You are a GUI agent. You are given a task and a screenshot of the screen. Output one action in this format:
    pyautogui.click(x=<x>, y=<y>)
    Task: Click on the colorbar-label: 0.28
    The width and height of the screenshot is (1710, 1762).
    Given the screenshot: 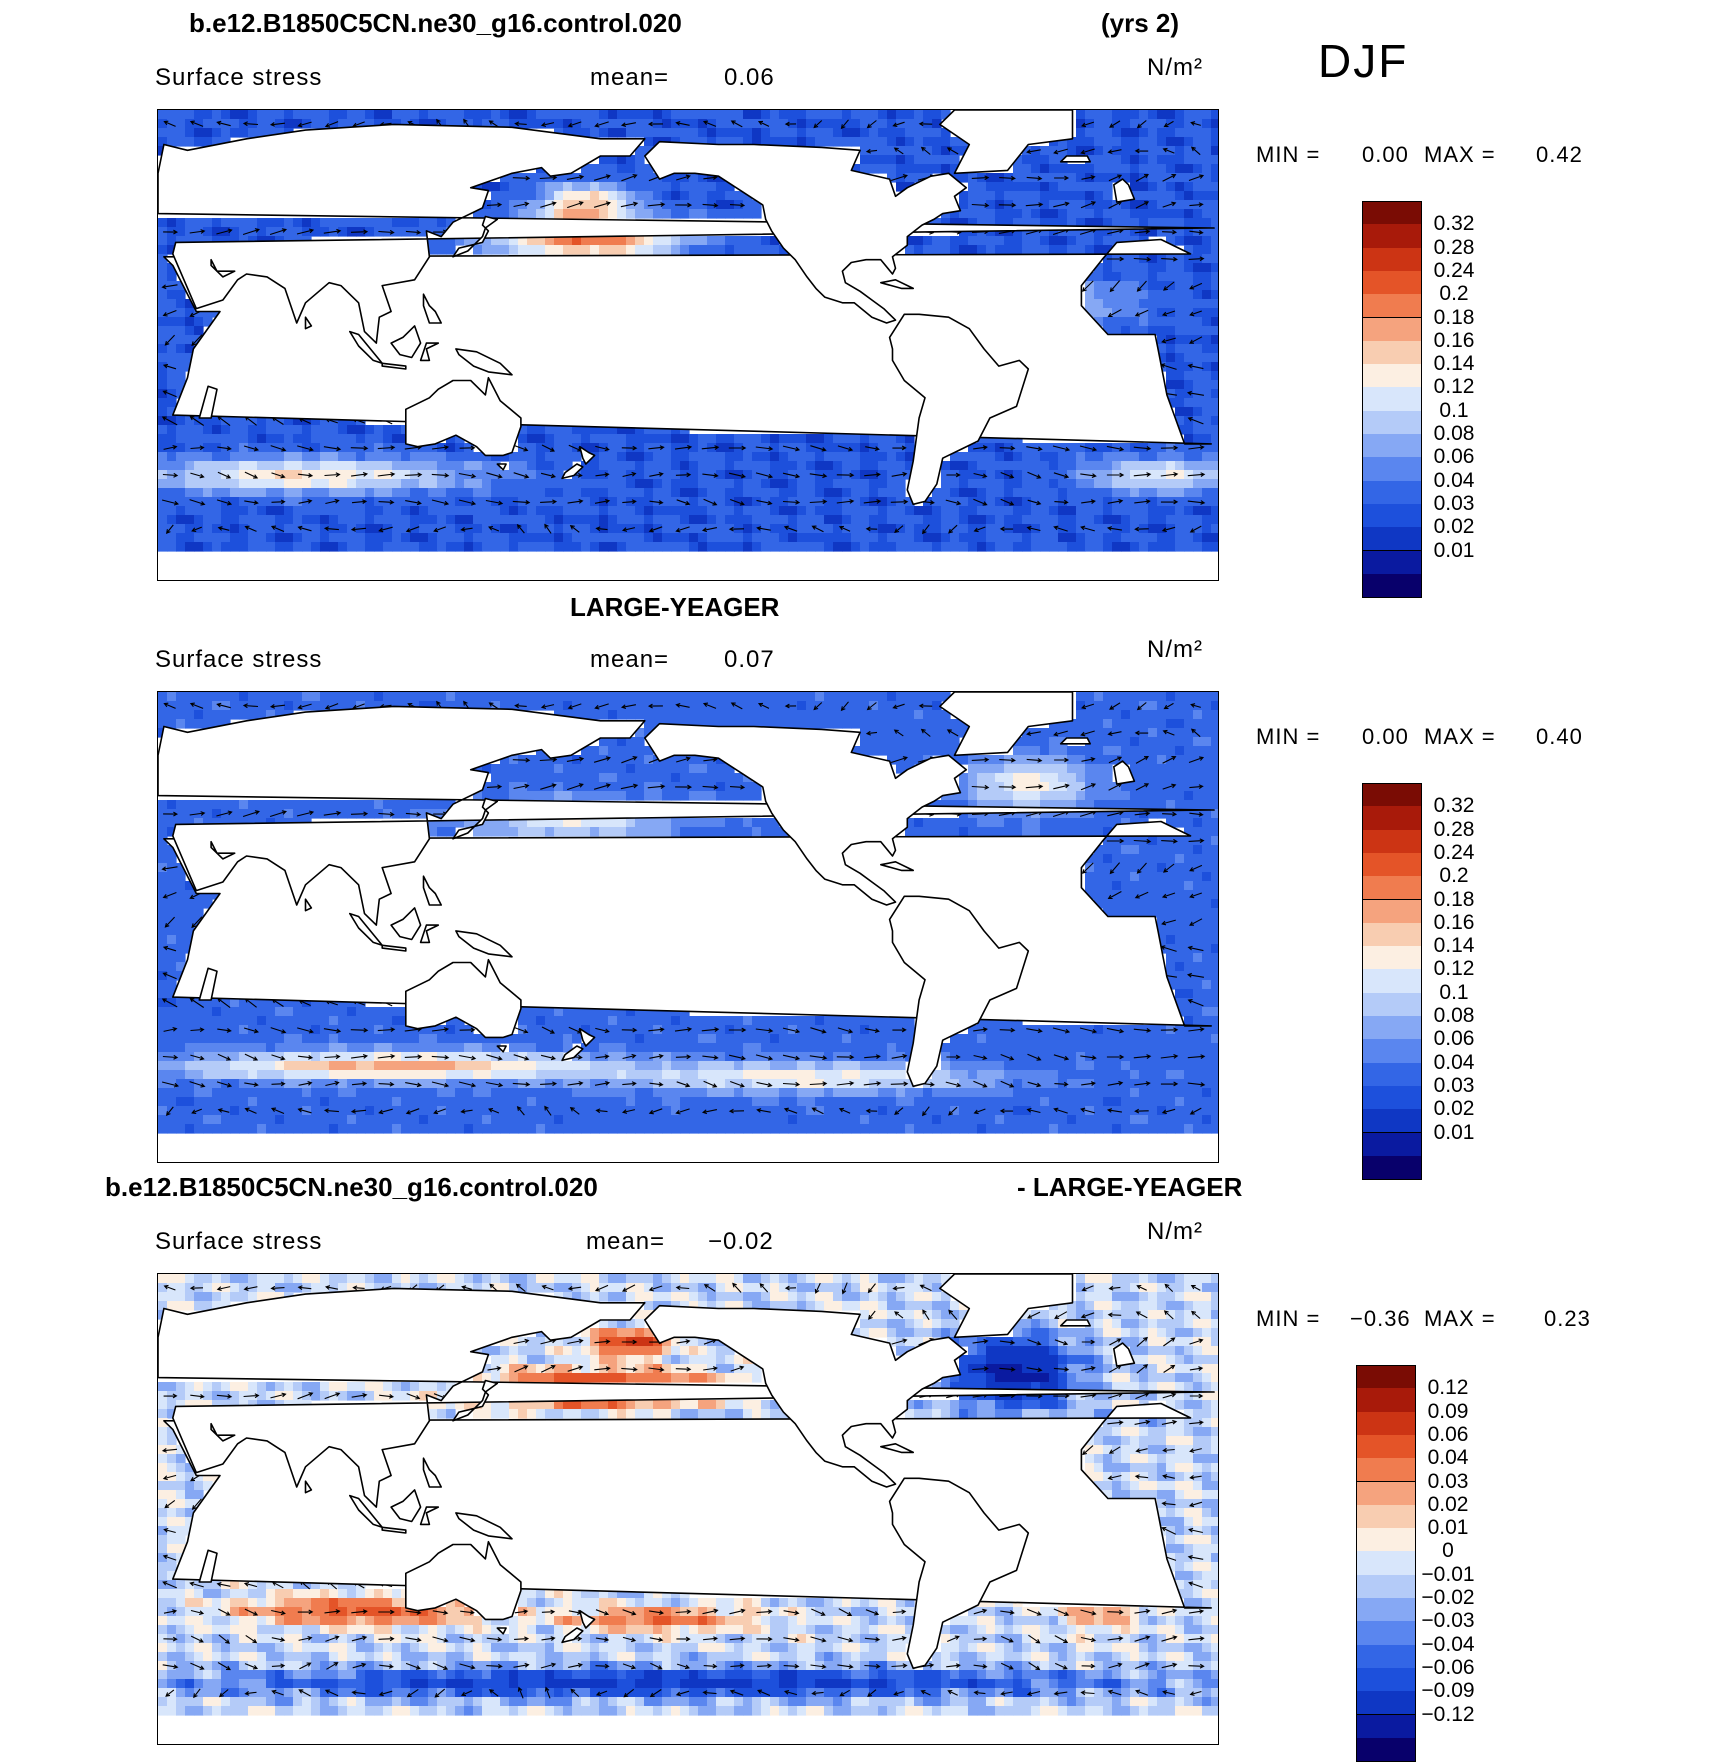 What is the action you would take?
    pyautogui.click(x=1454, y=248)
    